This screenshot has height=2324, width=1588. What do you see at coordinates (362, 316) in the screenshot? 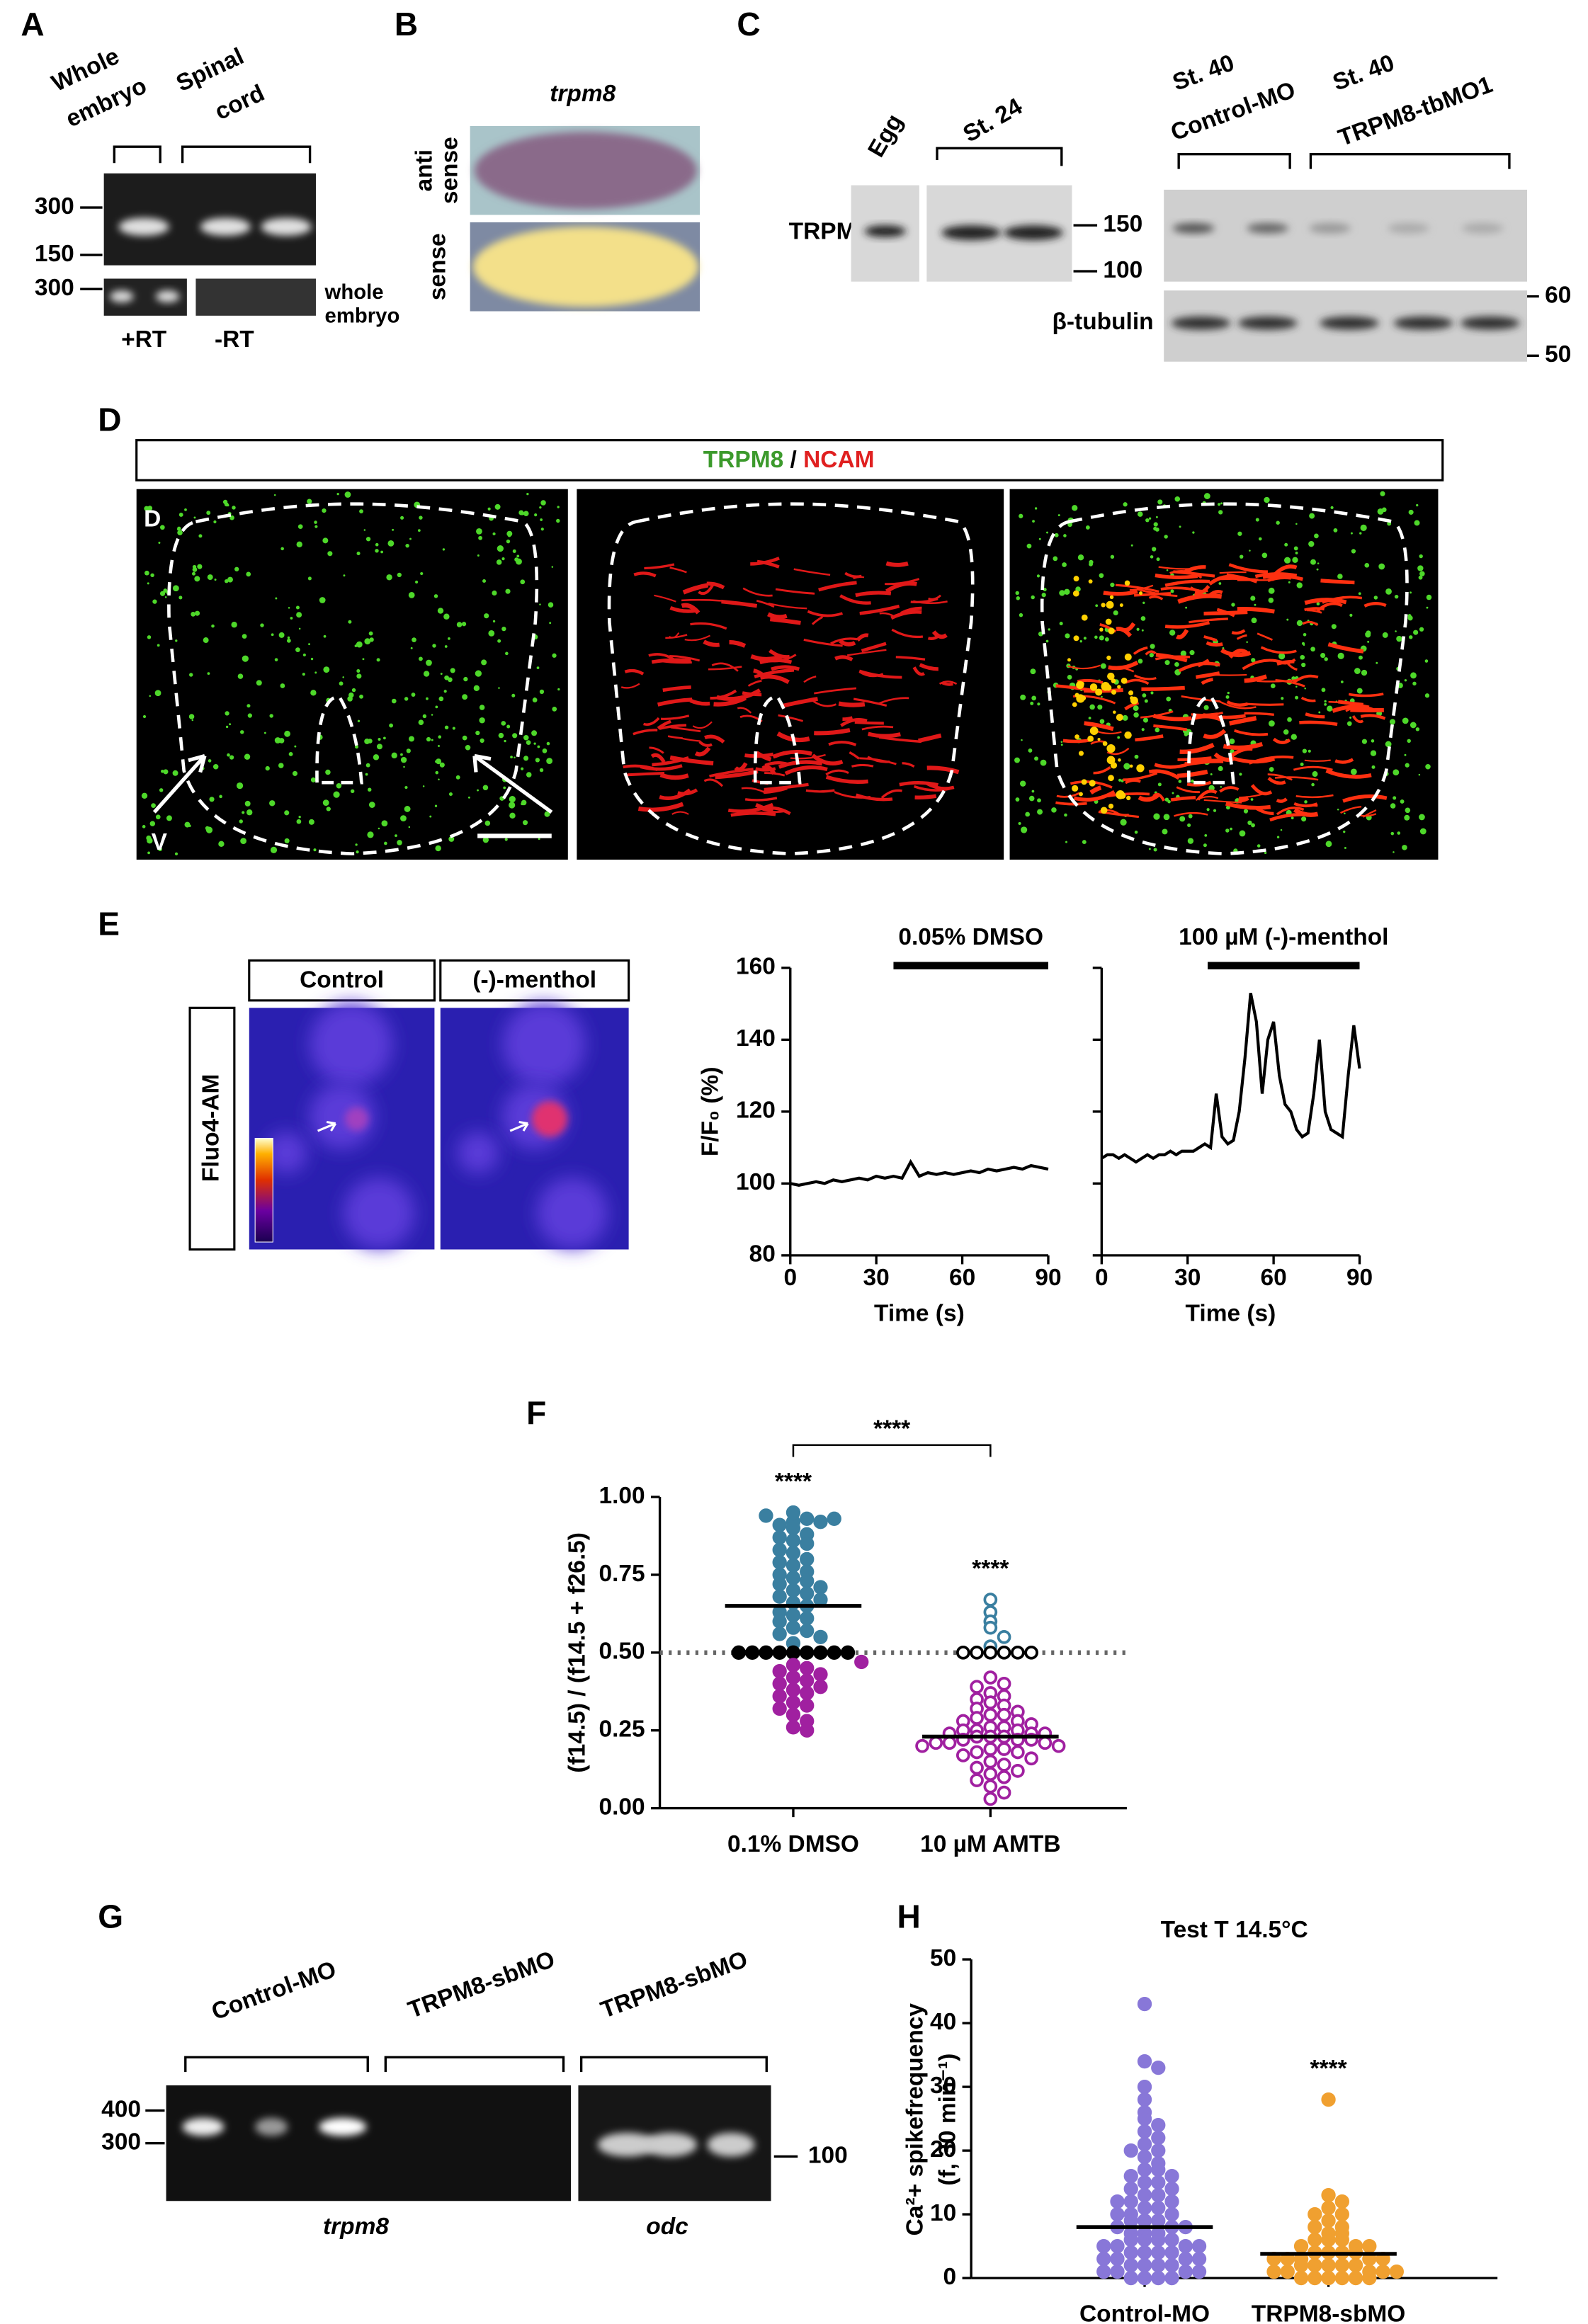
I see `gel-note: embryo` at bounding box center [362, 316].